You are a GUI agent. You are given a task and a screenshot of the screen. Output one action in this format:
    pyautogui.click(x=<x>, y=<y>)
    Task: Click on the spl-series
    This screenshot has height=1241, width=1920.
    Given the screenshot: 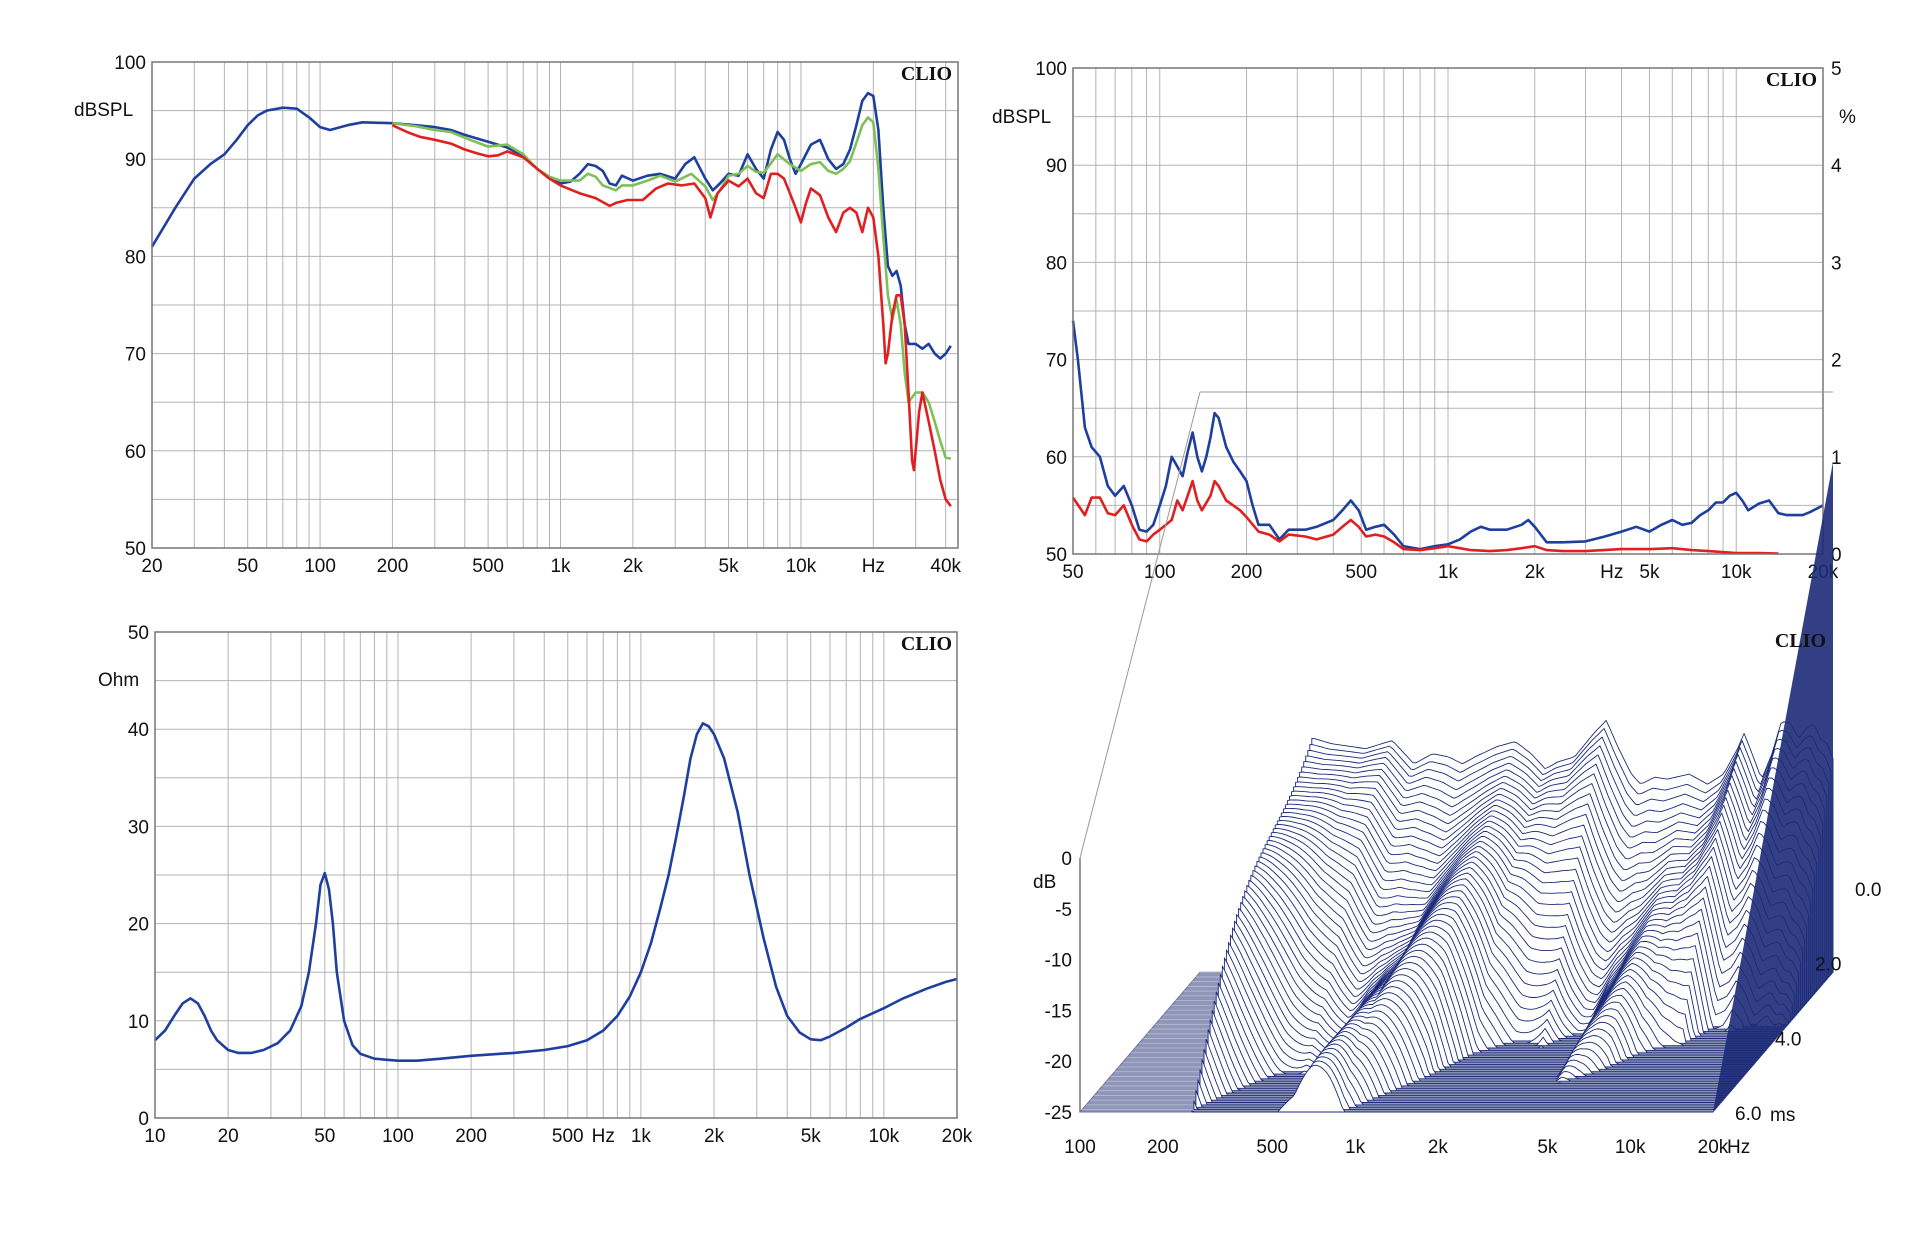 What is the action you would take?
    pyautogui.click(x=551, y=299)
    